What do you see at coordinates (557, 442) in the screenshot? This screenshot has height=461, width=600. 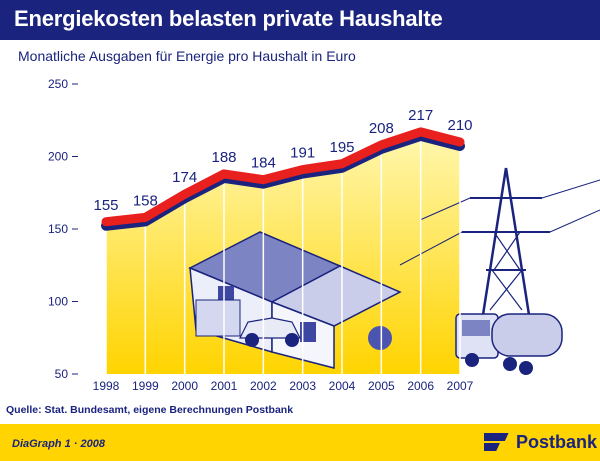 I see `brand-name: Postbank` at bounding box center [557, 442].